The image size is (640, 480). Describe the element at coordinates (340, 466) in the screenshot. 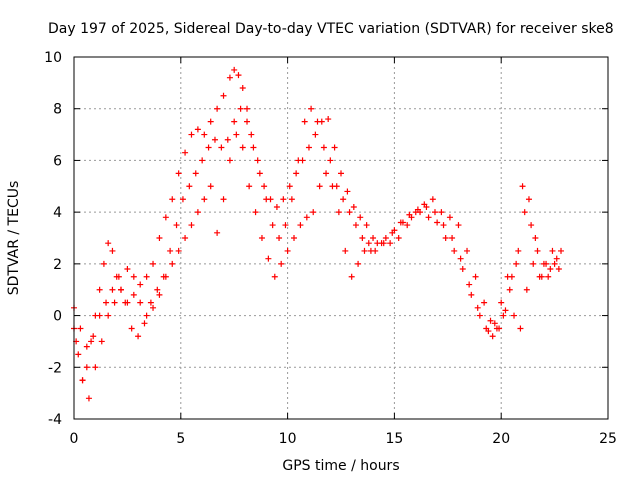

I see `x-axis-label: GPS time / hours` at that location.